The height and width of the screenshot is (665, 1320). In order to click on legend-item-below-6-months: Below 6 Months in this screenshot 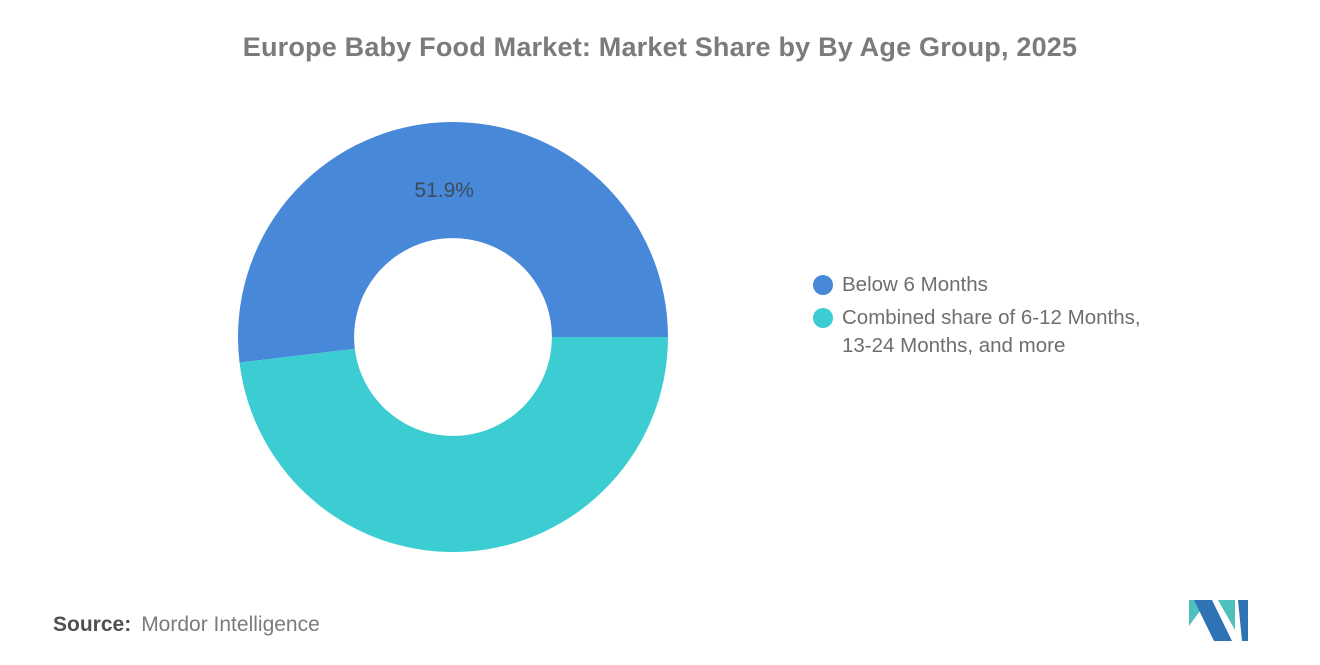, I will do `click(977, 285)`.